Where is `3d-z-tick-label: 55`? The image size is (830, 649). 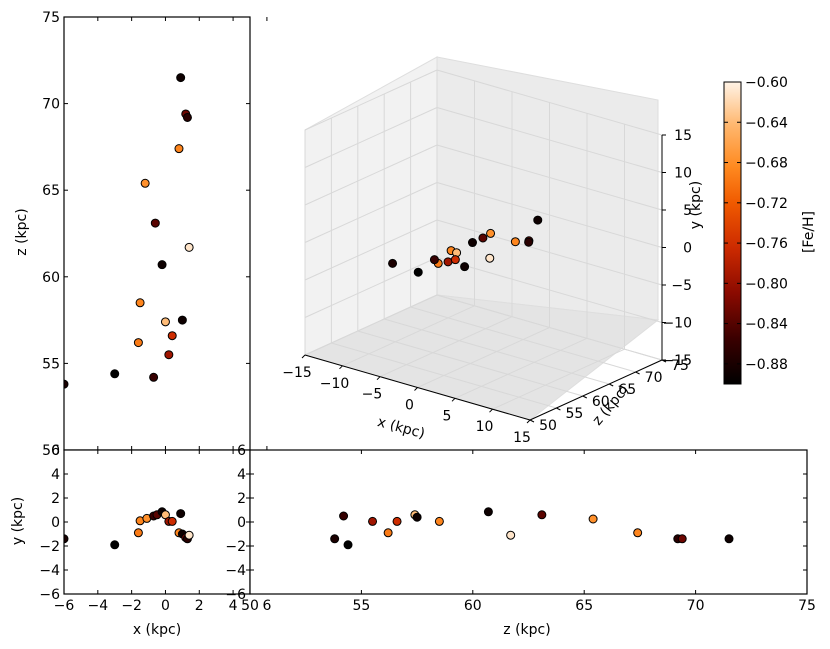
3d-z-tick-label: 55 is located at coordinates (574, 414).